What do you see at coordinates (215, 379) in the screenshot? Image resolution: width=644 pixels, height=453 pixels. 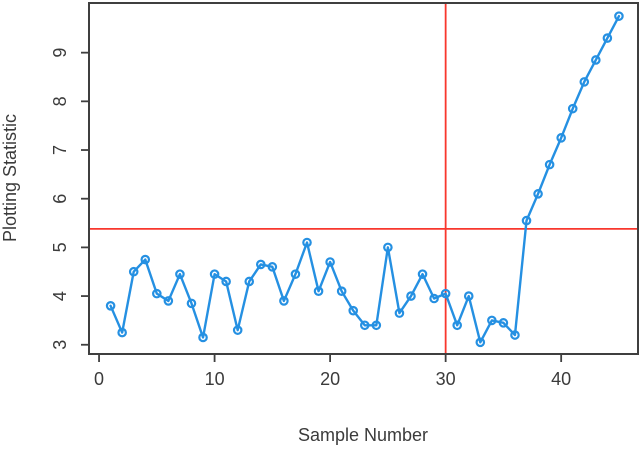 I see `x-tick-label: 10` at bounding box center [215, 379].